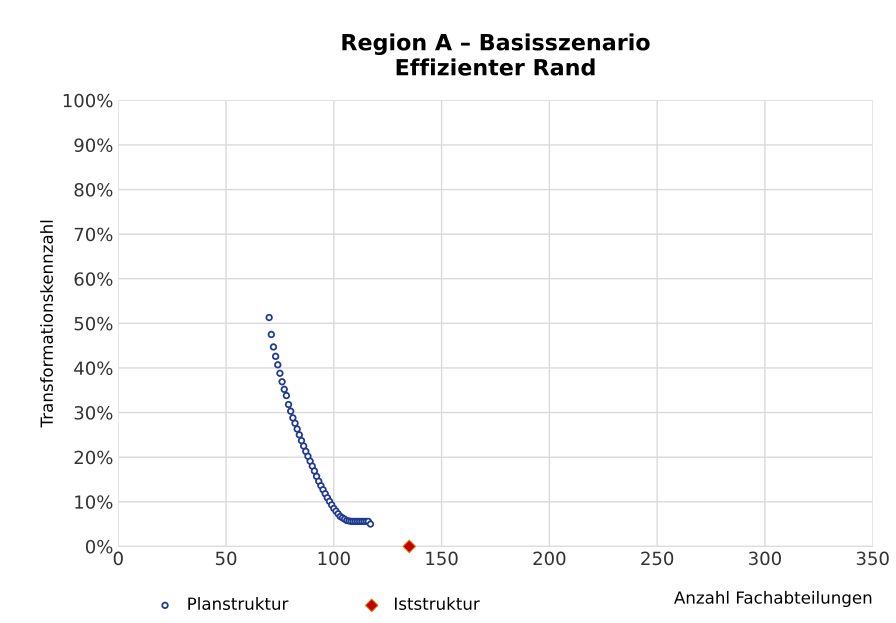 Image resolution: width=896 pixels, height=623 pixels. What do you see at coordinates (93, 413) in the screenshot?
I see `y-tick-label: 30%` at bounding box center [93, 413].